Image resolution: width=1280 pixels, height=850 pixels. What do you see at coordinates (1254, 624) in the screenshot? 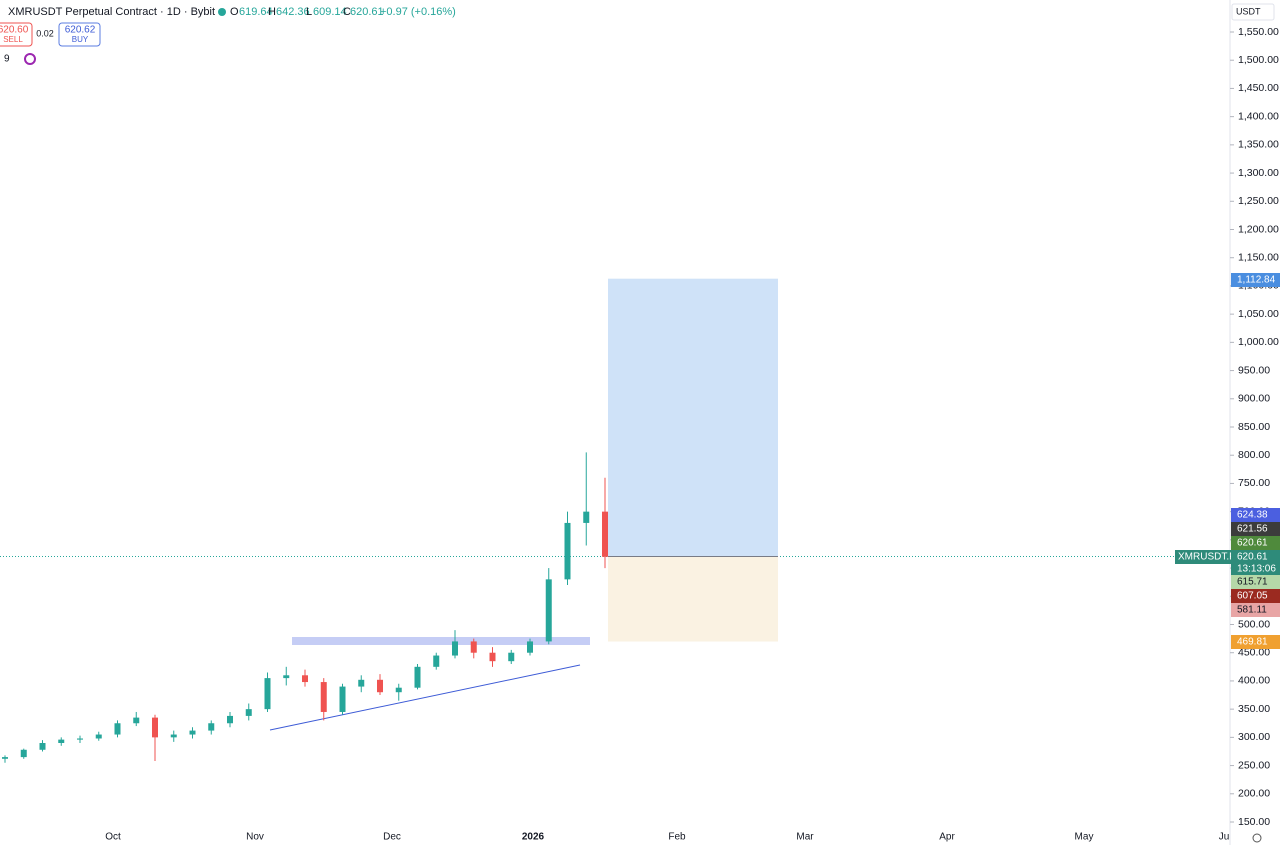
I see `y-tick-label: 500.00` at bounding box center [1254, 624].